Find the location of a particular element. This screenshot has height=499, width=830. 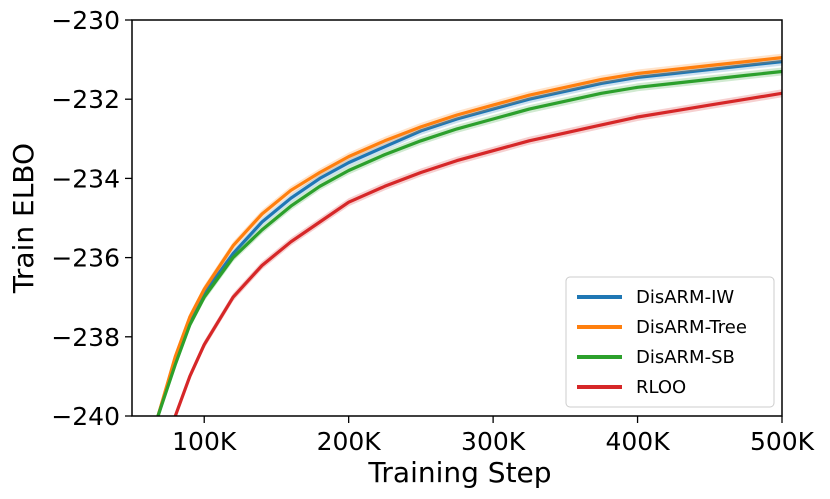

legend-label-1: DisARM-Tree is located at coordinates (691, 327).